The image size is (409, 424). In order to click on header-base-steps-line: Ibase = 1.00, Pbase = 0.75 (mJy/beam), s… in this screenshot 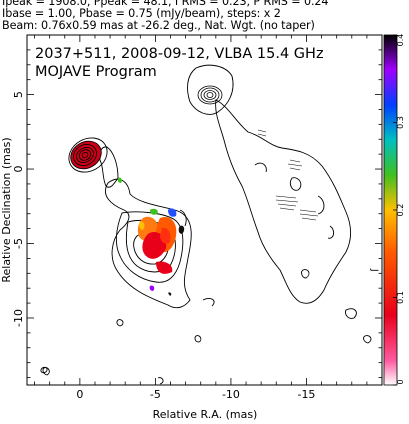, I will do `click(141, 13)`.